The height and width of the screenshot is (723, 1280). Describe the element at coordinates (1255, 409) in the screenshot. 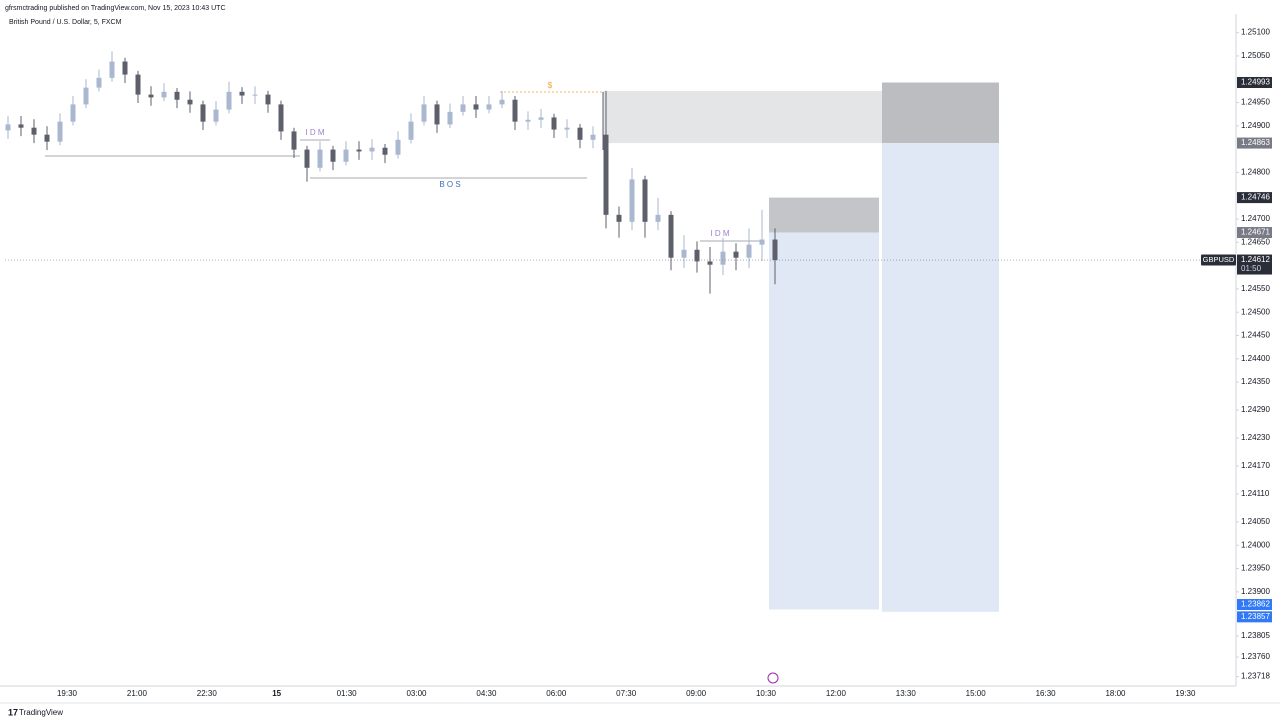

I see `y-tick-label: 1.24290` at that location.